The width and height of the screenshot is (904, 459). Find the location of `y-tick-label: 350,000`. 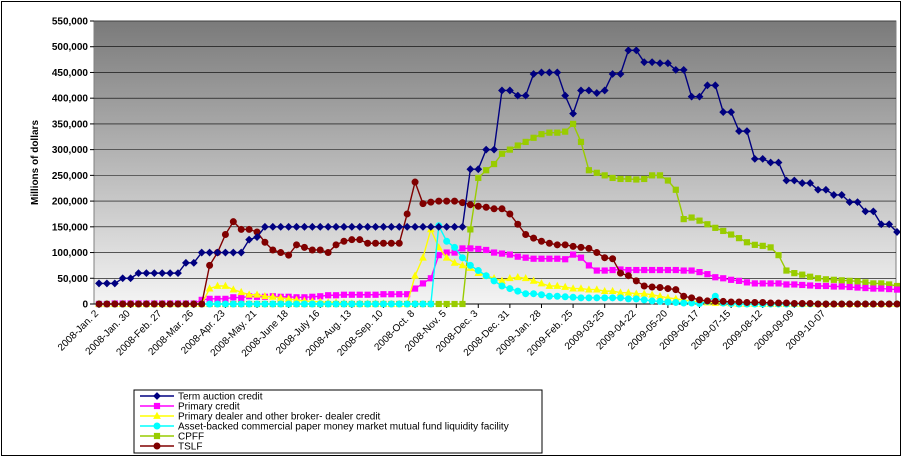

y-tick-label: 350,000 is located at coordinates (70, 124).